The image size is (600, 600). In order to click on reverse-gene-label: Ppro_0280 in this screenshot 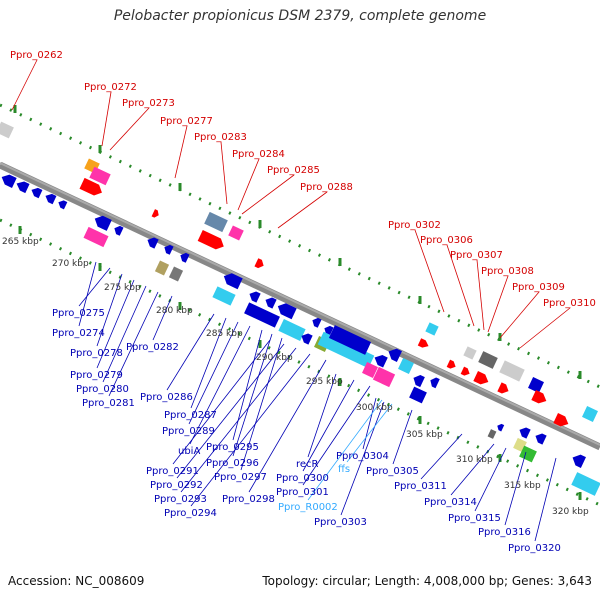, I will do `click(102, 389)`.